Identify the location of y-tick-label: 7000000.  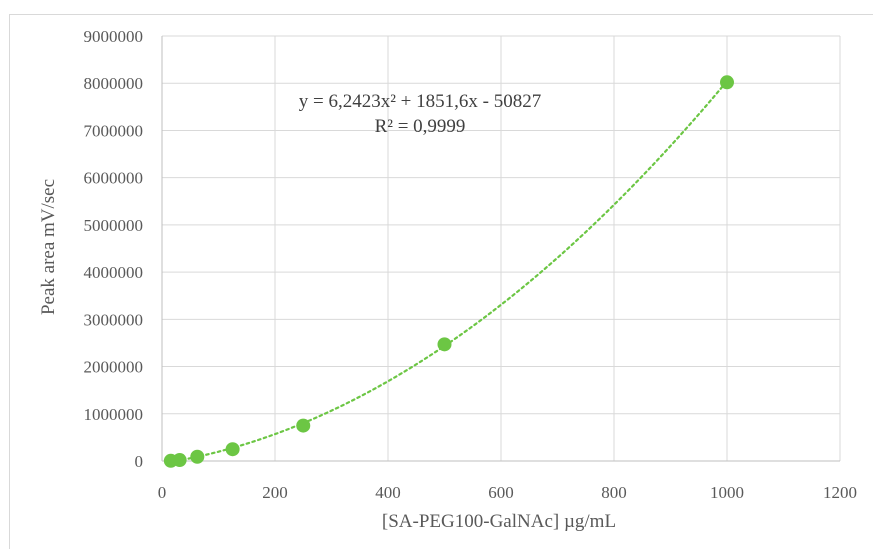
(114, 130).